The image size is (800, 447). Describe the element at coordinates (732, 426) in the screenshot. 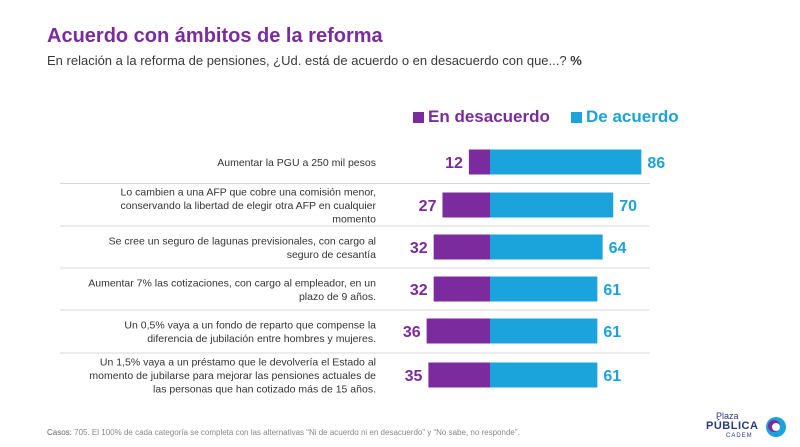

I see `logo-line2: PÚBLICA` at that location.